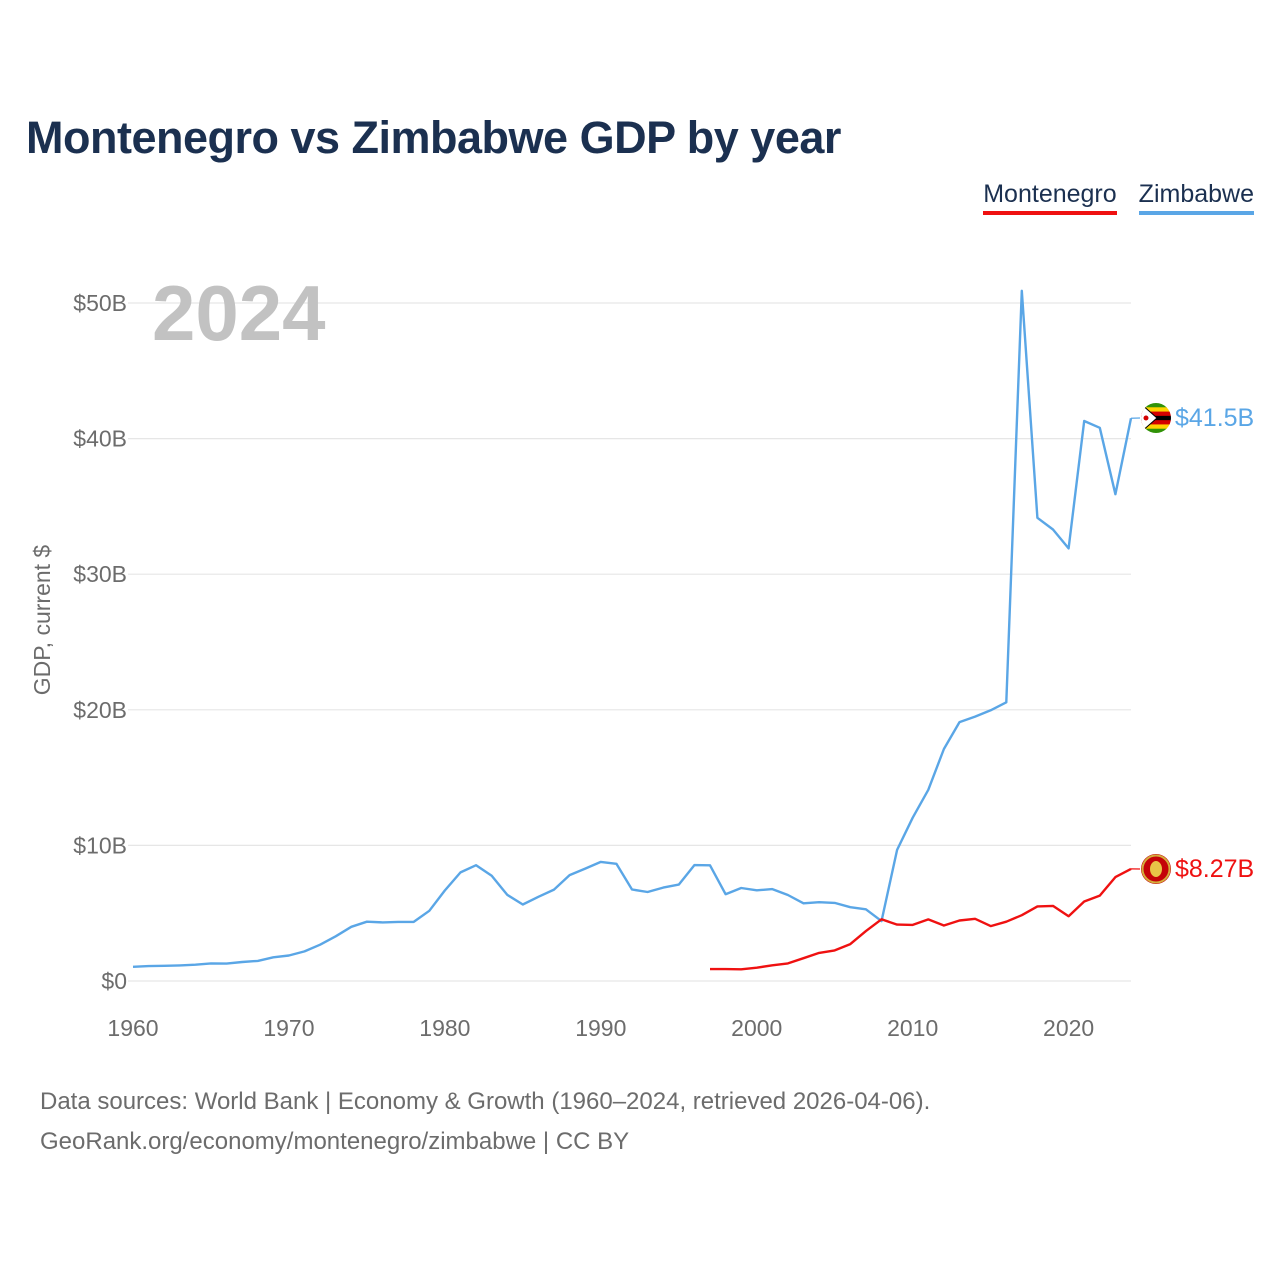  Describe the element at coordinates (1156, 869) in the screenshot. I see `montenegro-flag-icon` at that location.